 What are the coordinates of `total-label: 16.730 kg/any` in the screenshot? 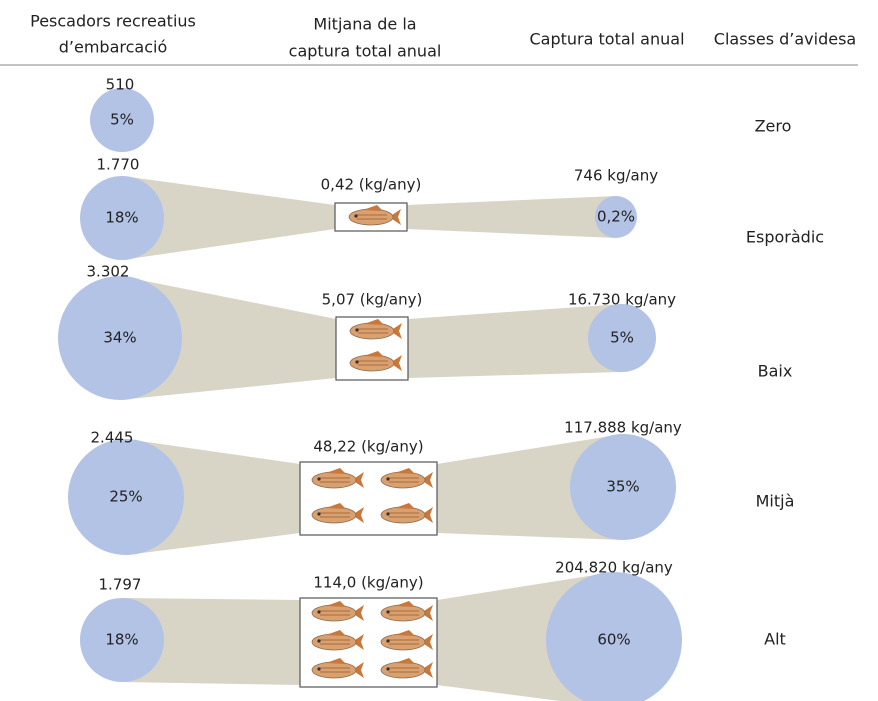 It's located at (622, 300).